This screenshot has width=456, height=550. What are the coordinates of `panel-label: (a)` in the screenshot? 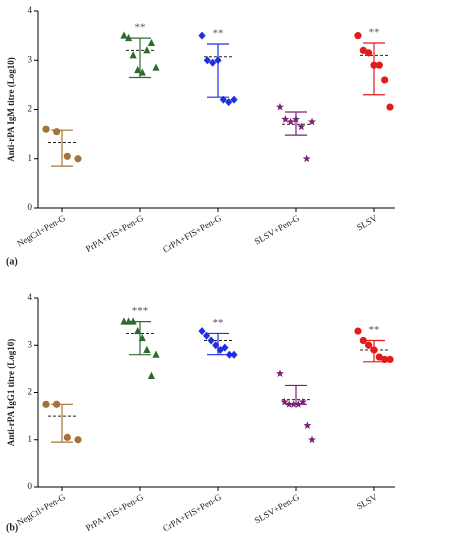 It's located at (12, 261).